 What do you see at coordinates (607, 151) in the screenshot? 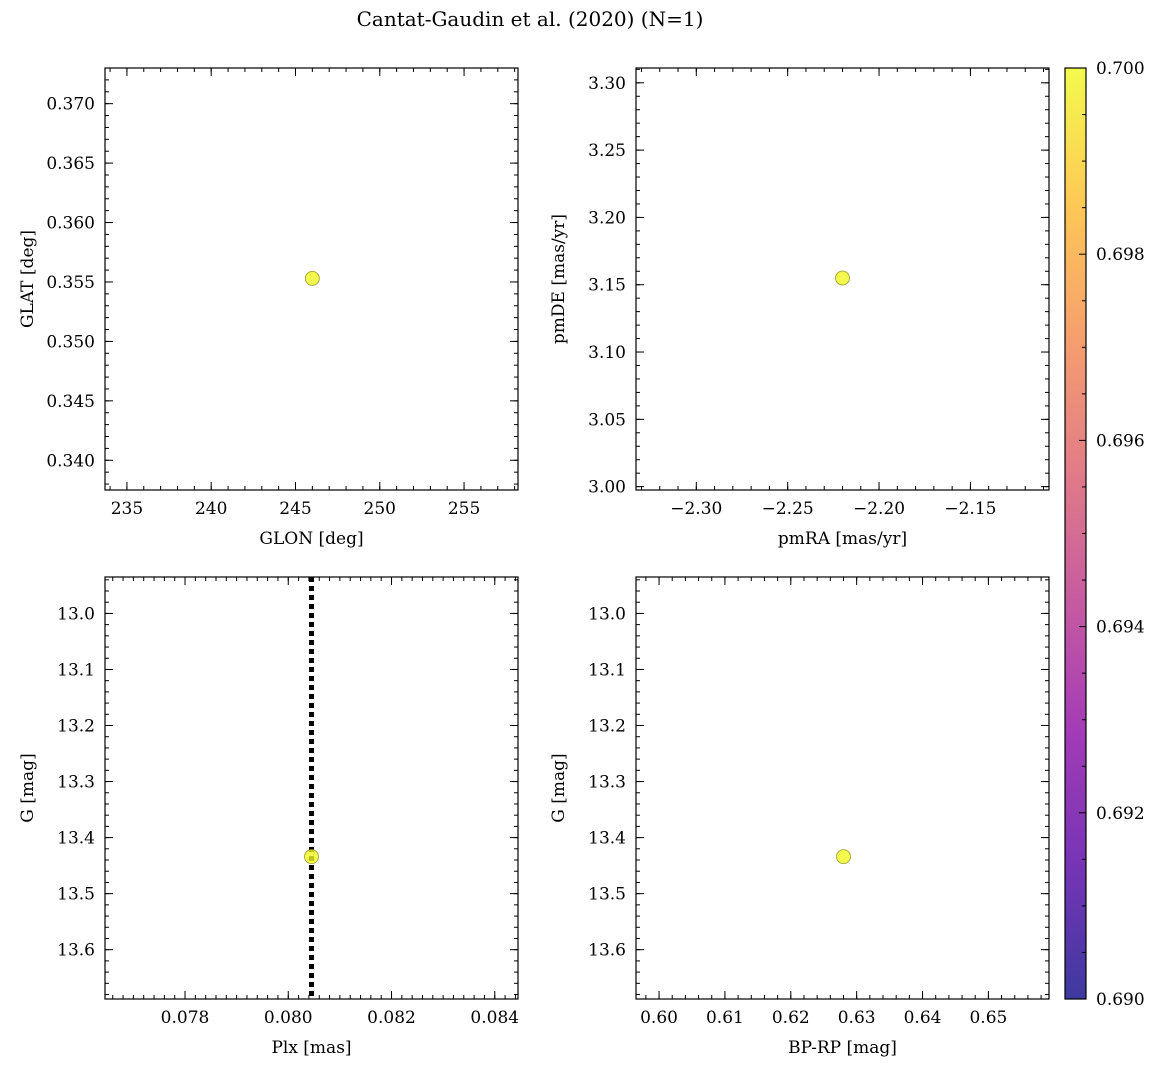
I see `y-tick-label: 3.25` at bounding box center [607, 151].